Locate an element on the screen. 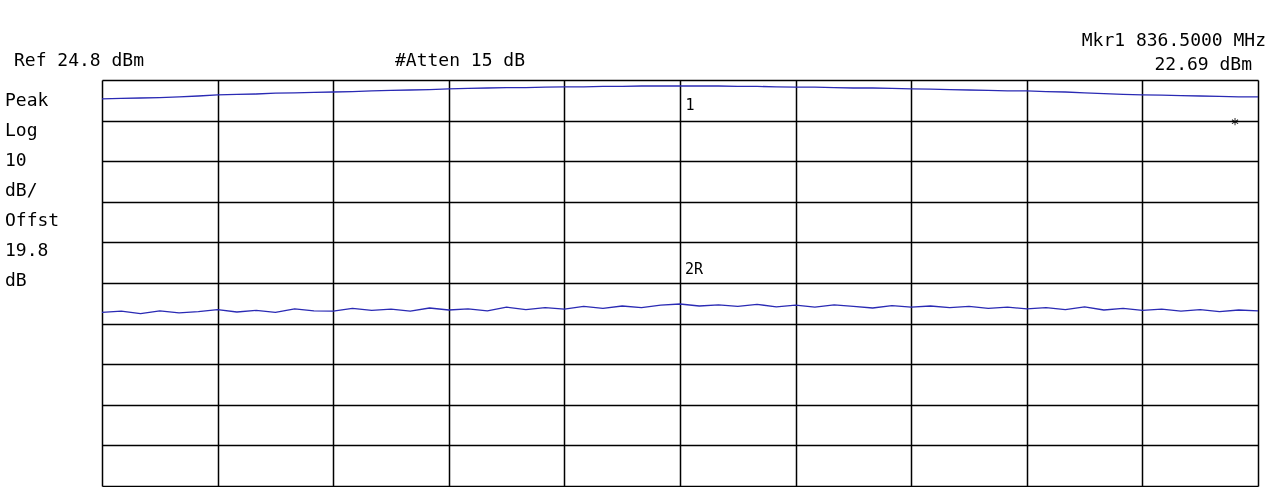 Image resolution: width=1270 pixels, height=487 pixels. text: Offst is located at coordinates (32, 219).